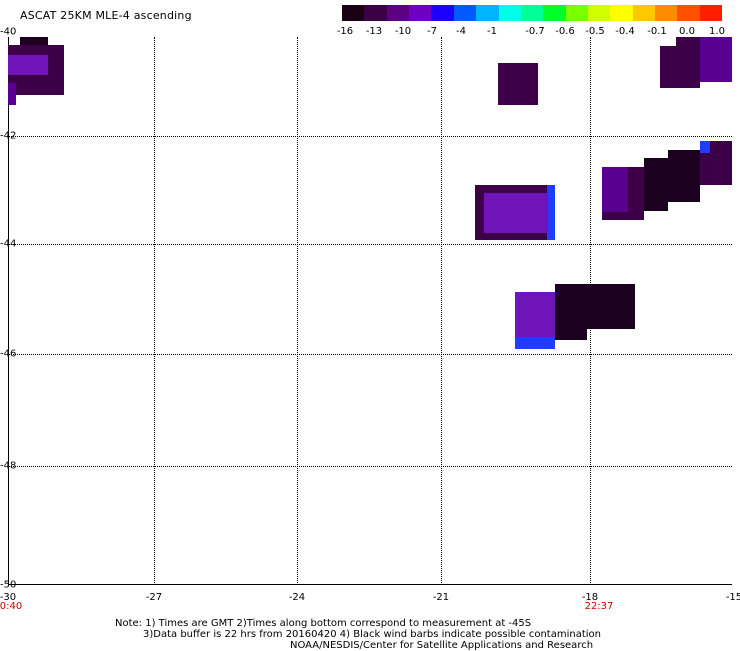 Image resolution: width=740 pixels, height=651 pixels. Describe the element at coordinates (8, 597) in the screenshot. I see `longitude-label: -30` at that location.